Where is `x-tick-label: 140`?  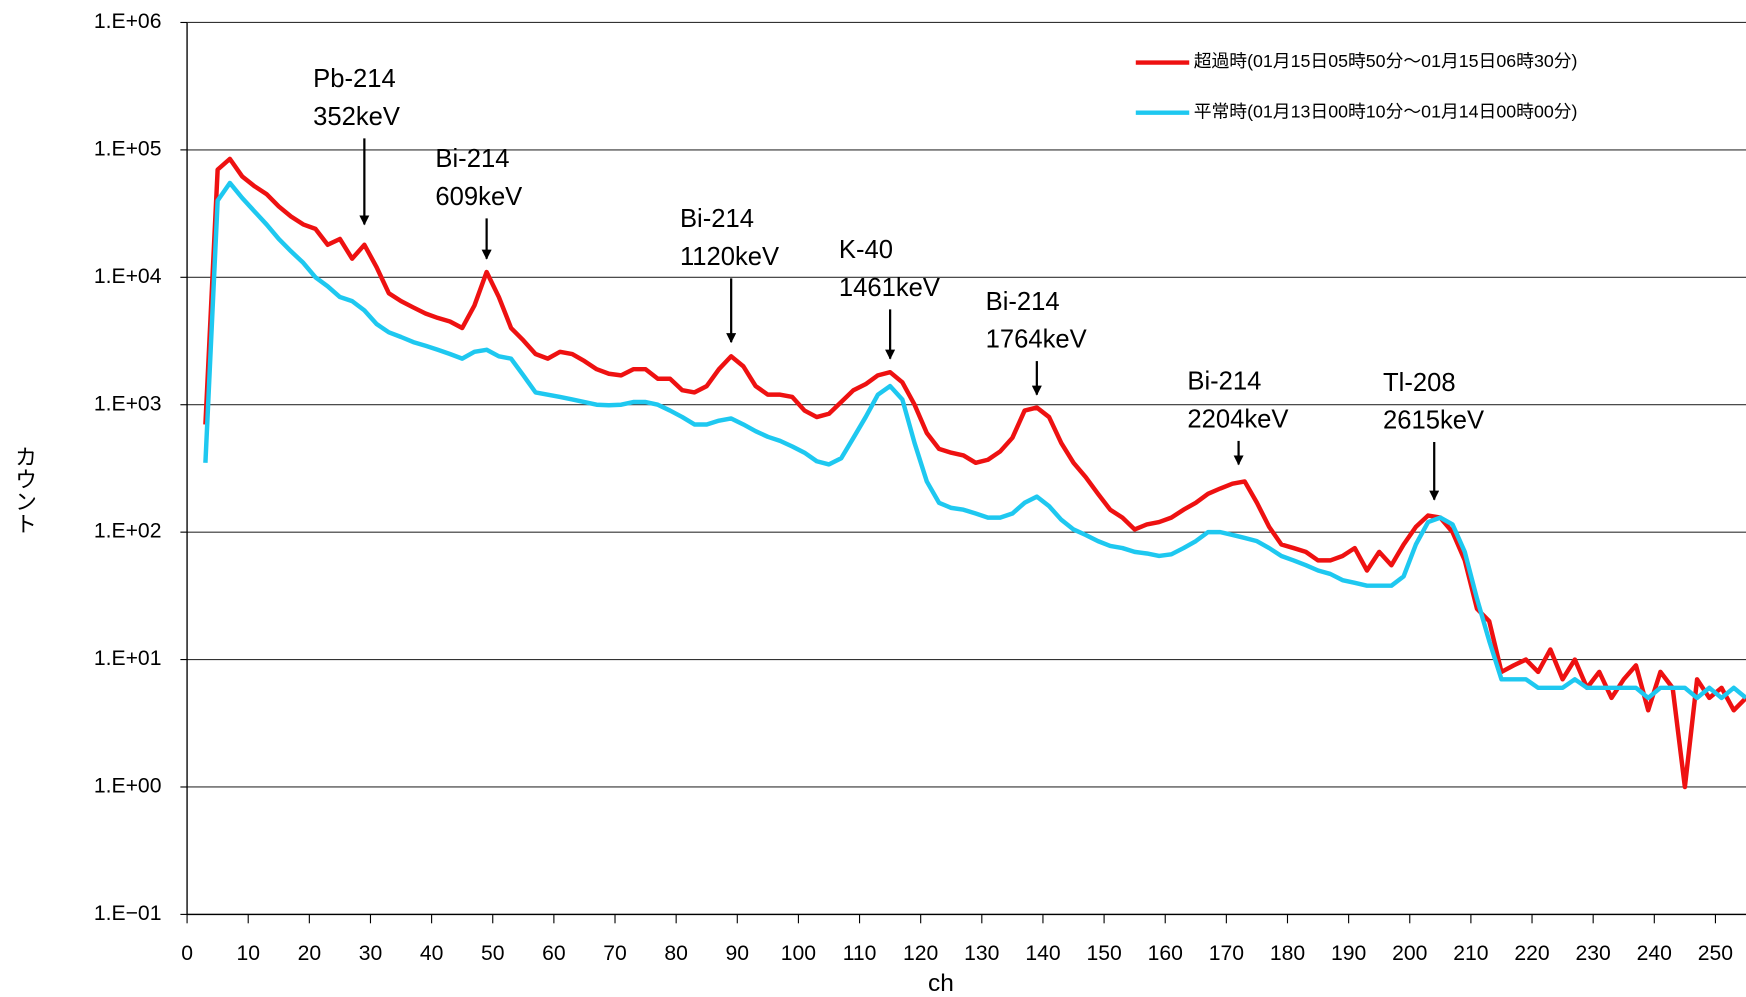
x-tick-label: 140 is located at coordinates (1042, 953).